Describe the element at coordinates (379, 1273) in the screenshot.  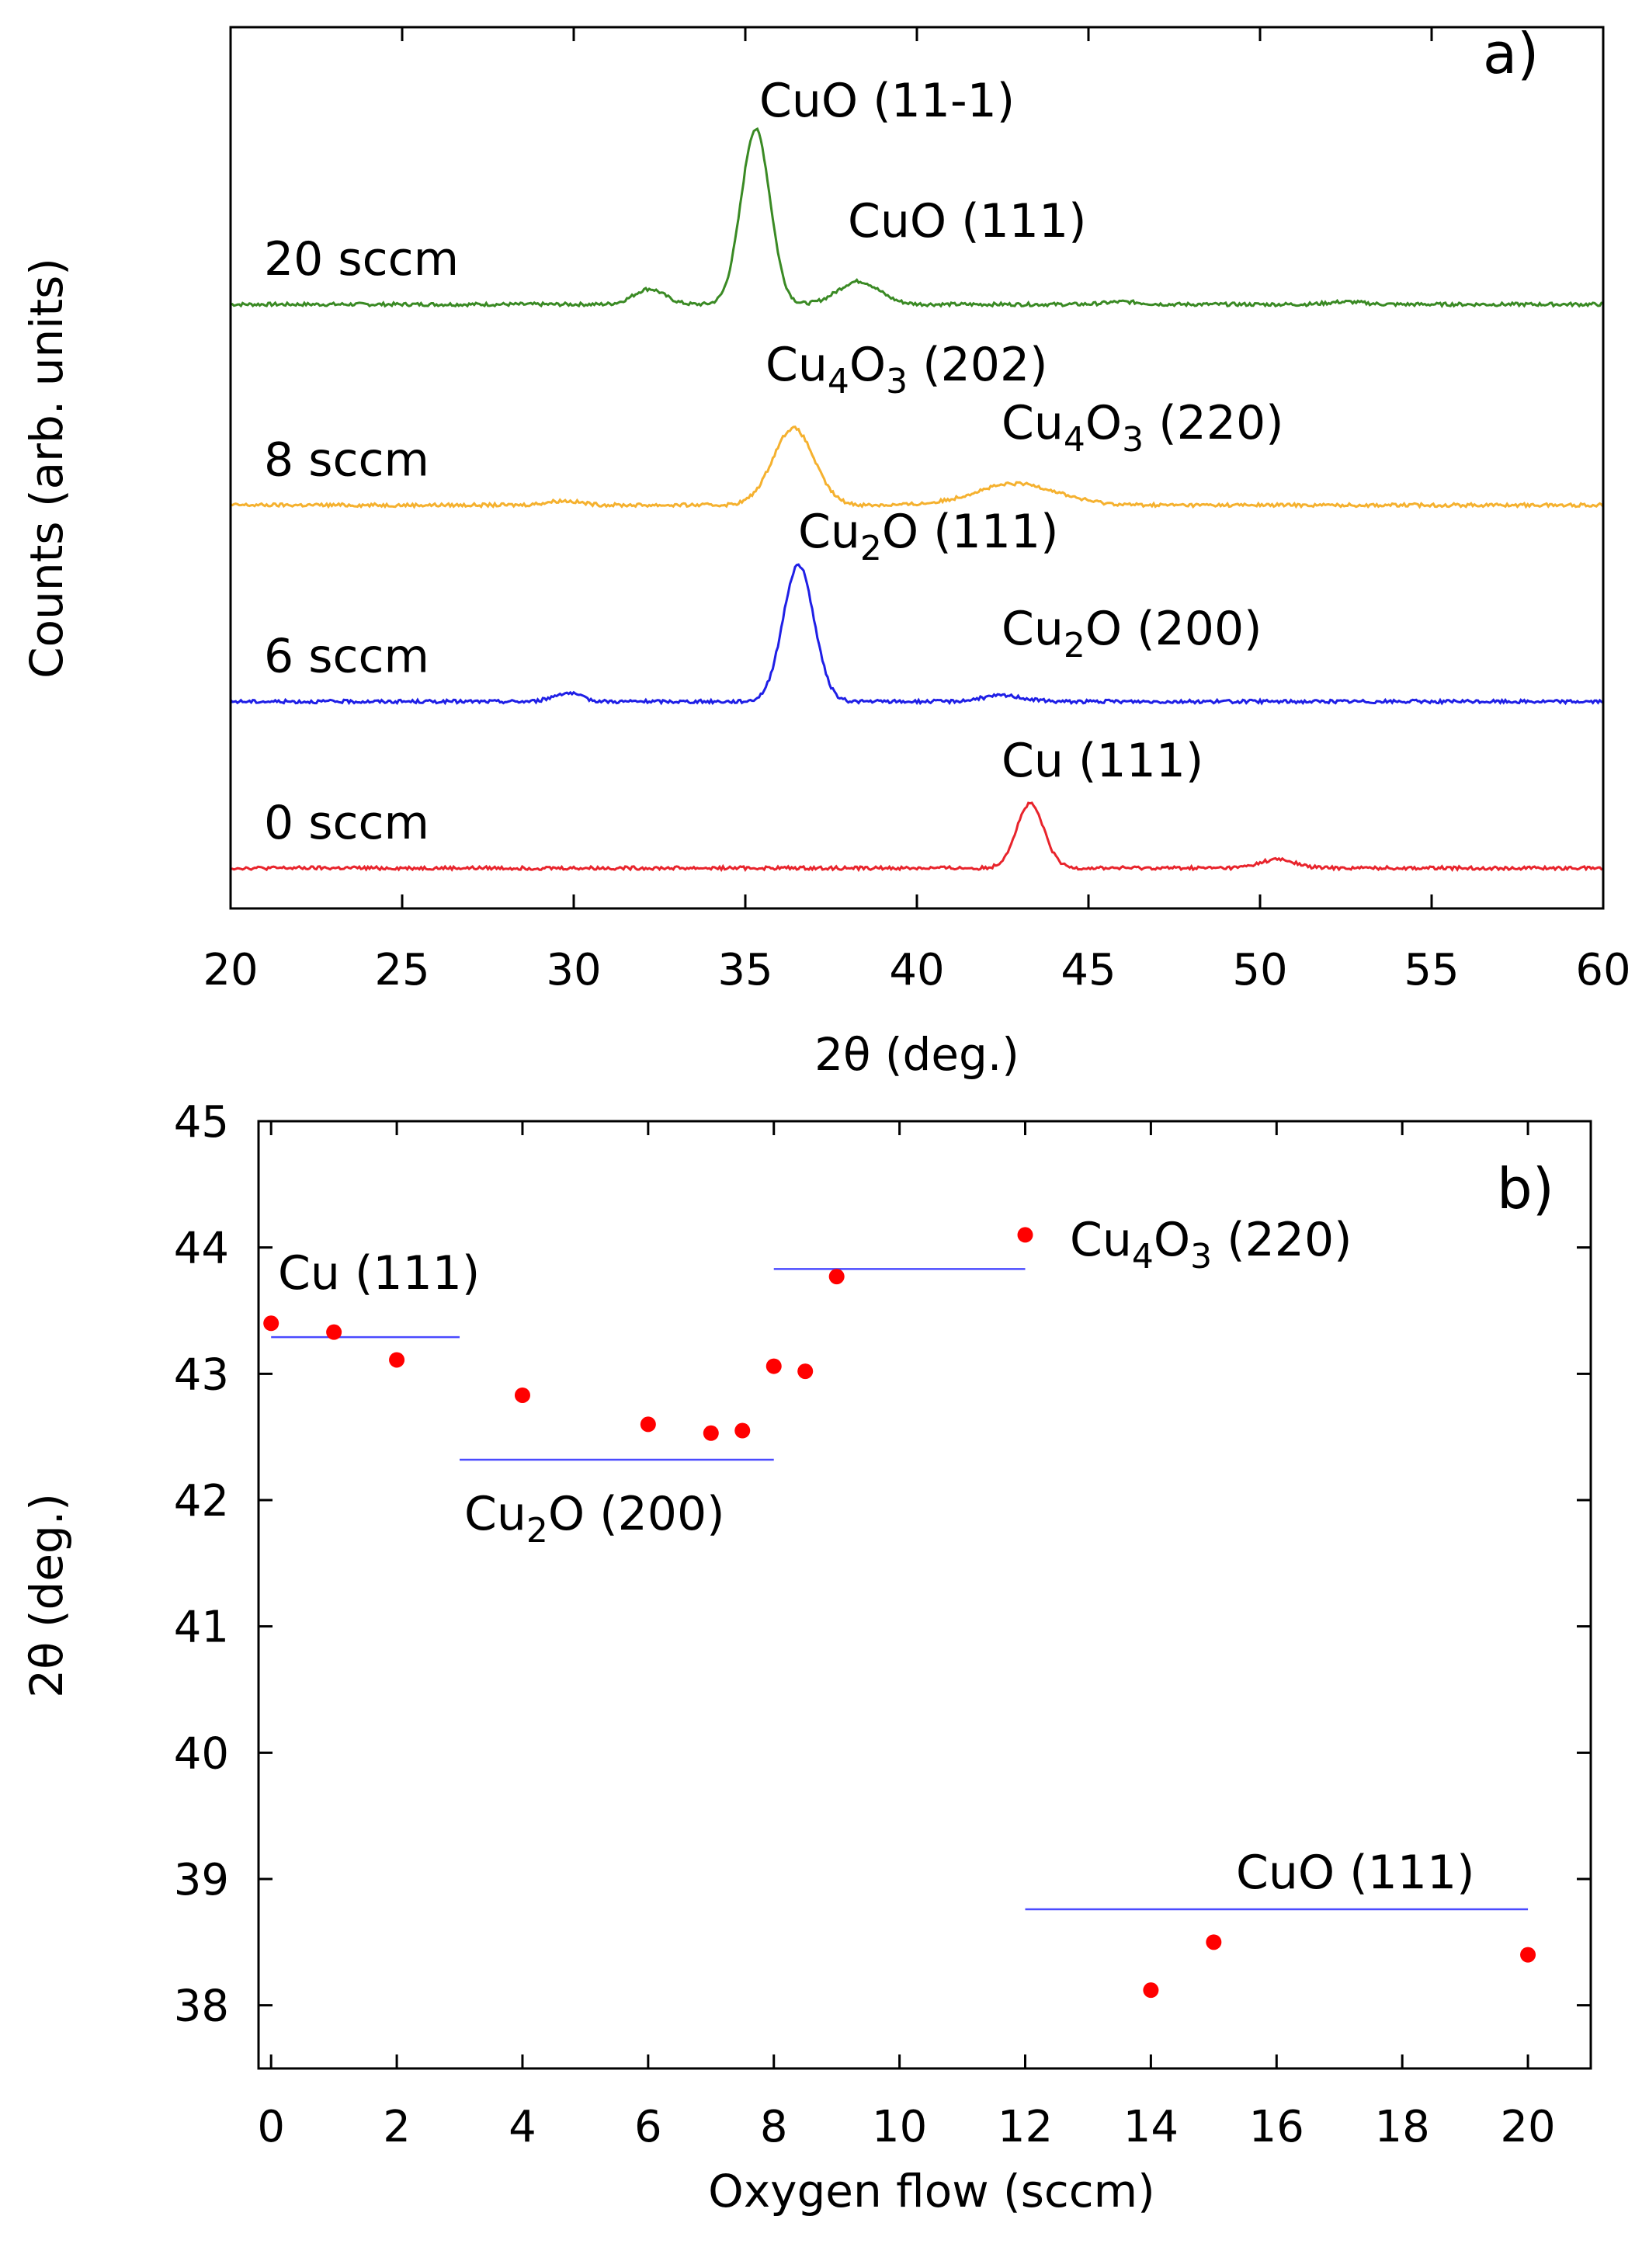
I see `ref-label-cu-111: Cu (111)` at that location.